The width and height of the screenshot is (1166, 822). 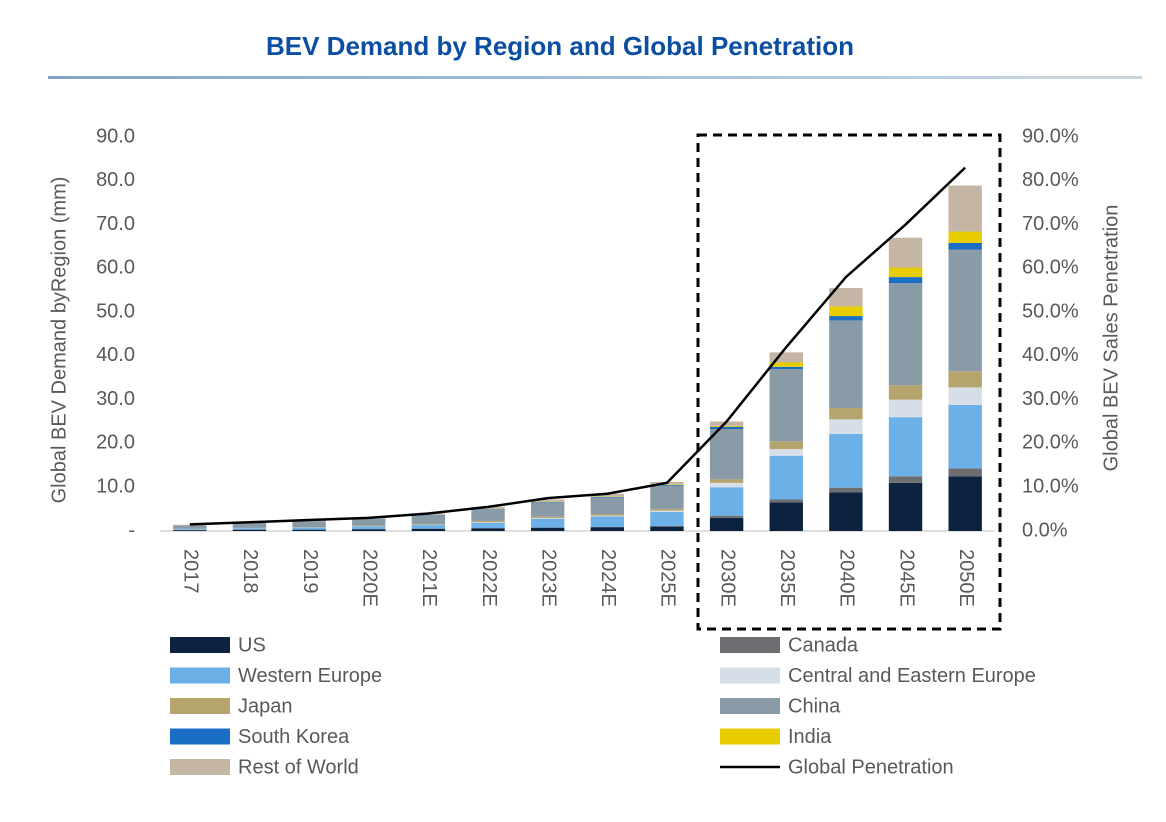 What do you see at coordinates (115, 136) in the screenshot?
I see `y-tick-label: 90.0` at bounding box center [115, 136].